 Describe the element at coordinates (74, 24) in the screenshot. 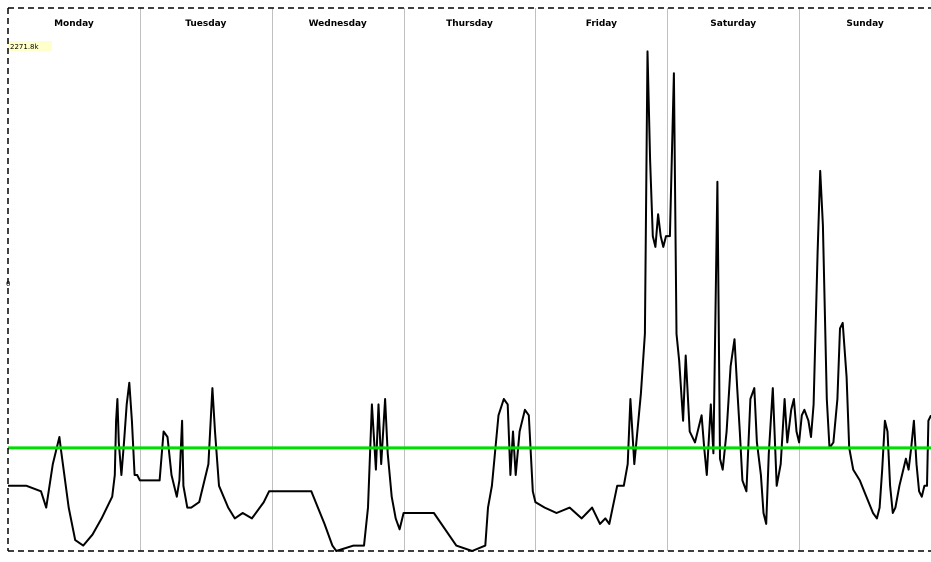

I see `day-label-monday: Monday` at that location.